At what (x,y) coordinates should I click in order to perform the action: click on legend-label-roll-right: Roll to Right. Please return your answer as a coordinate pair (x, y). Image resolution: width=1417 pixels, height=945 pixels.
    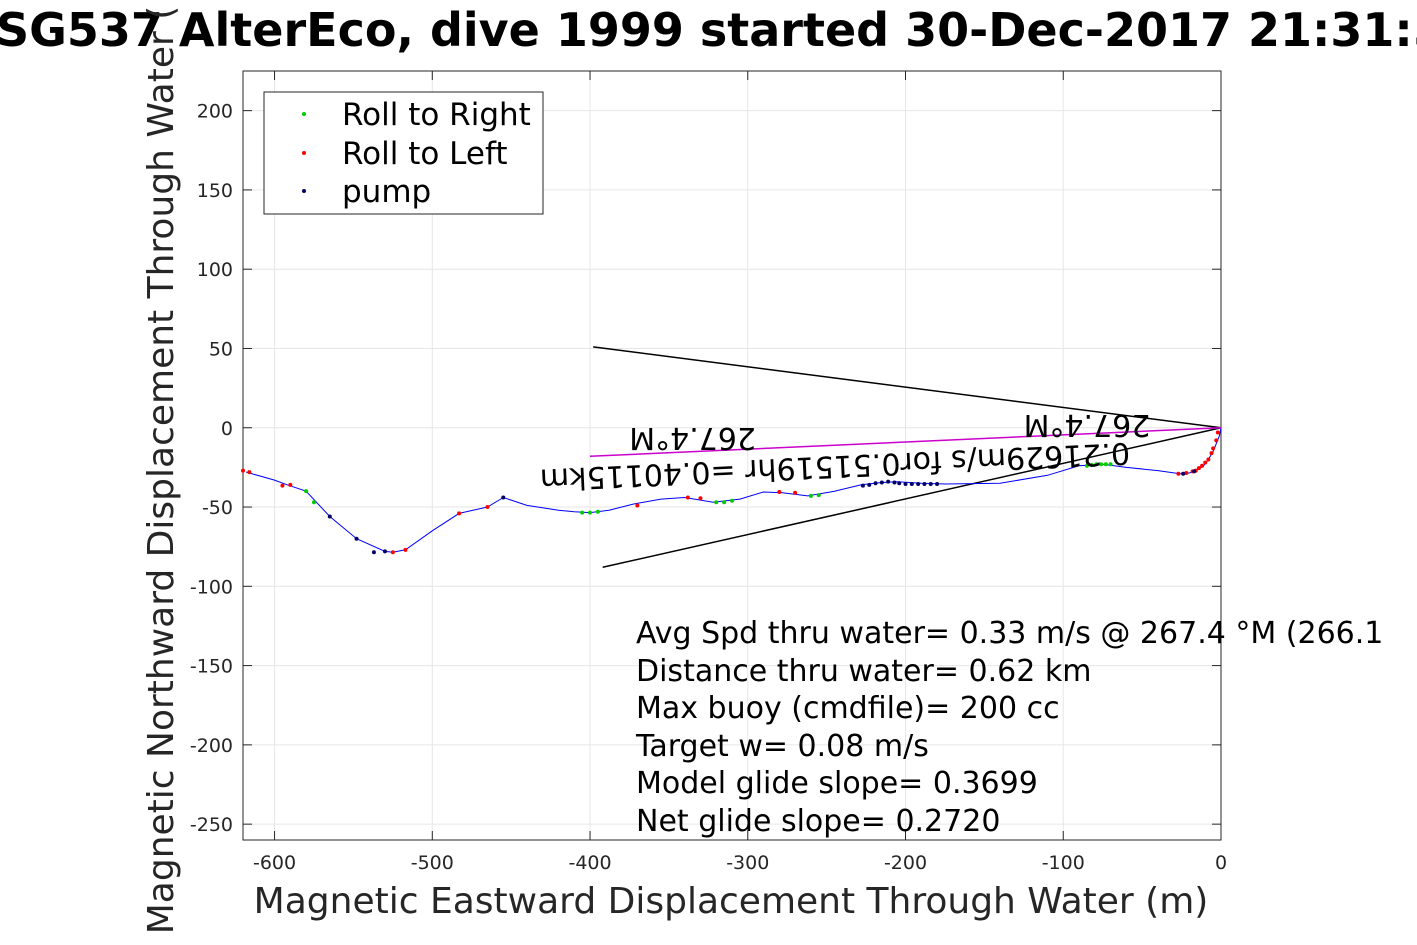
    Looking at the image, I should click on (436, 115).